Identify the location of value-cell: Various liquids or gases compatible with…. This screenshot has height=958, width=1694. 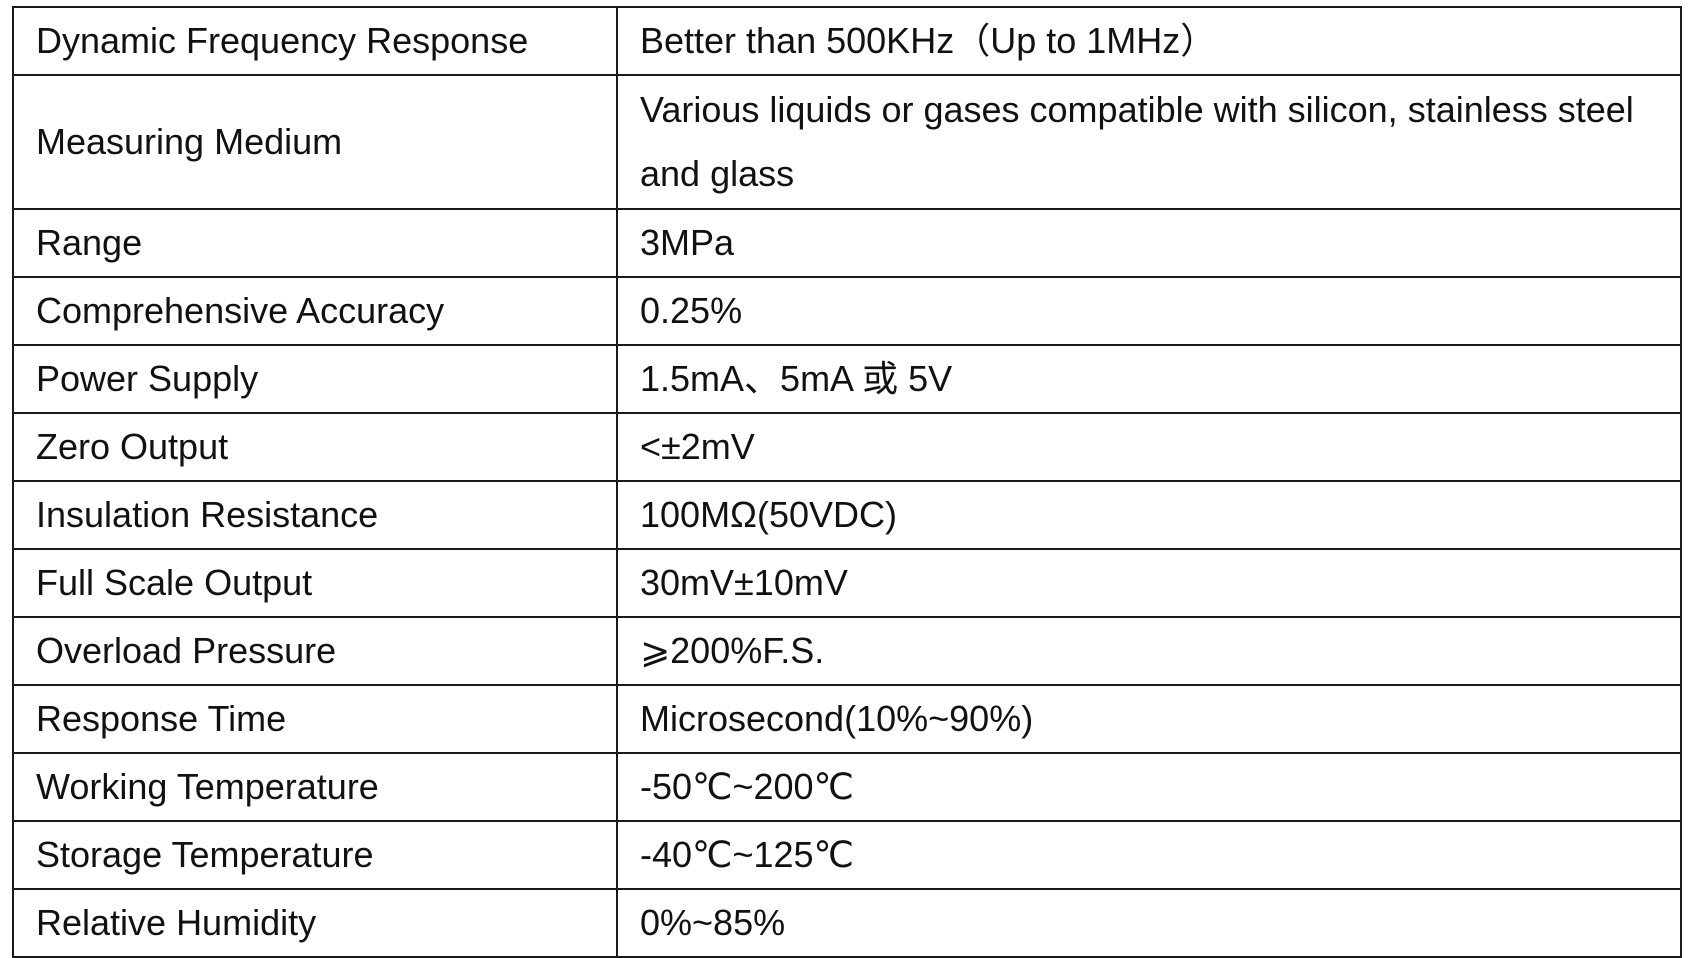
(1149, 142).